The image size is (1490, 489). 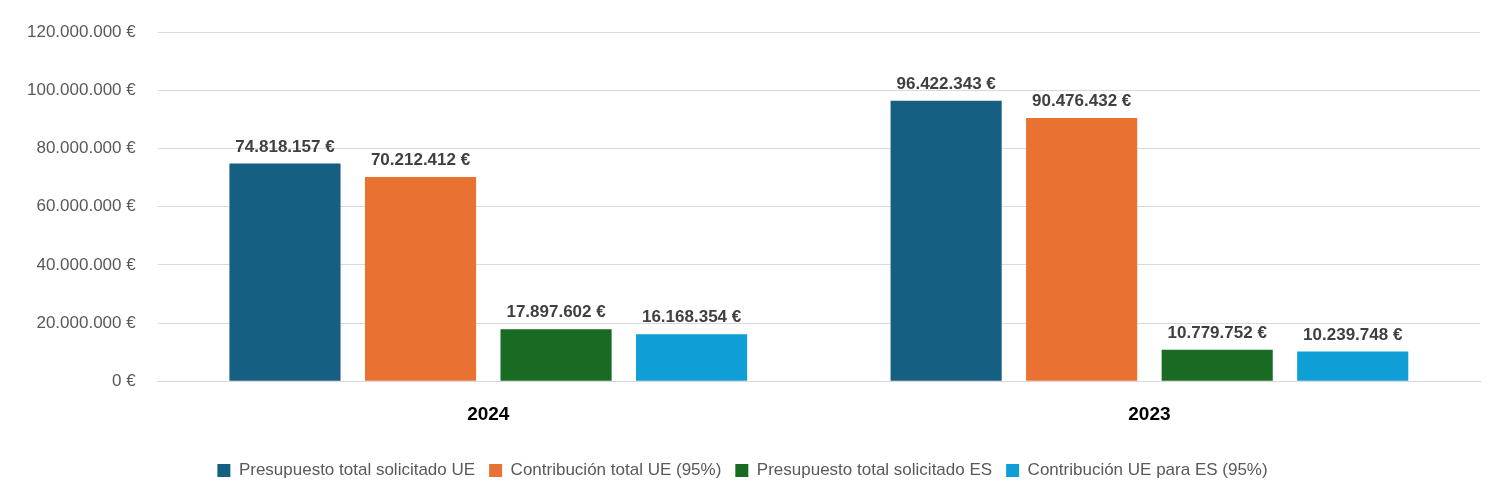 What do you see at coordinates (82, 31) in the screenshot?
I see `y-tick-label: 120.000.000 €` at bounding box center [82, 31].